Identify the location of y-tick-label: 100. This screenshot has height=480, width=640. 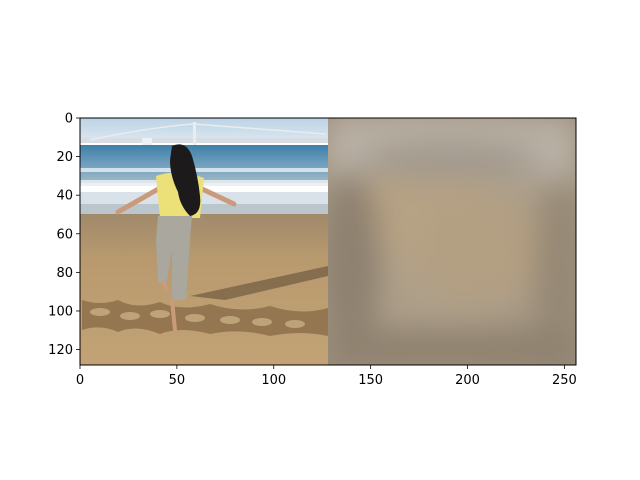
(60, 311).